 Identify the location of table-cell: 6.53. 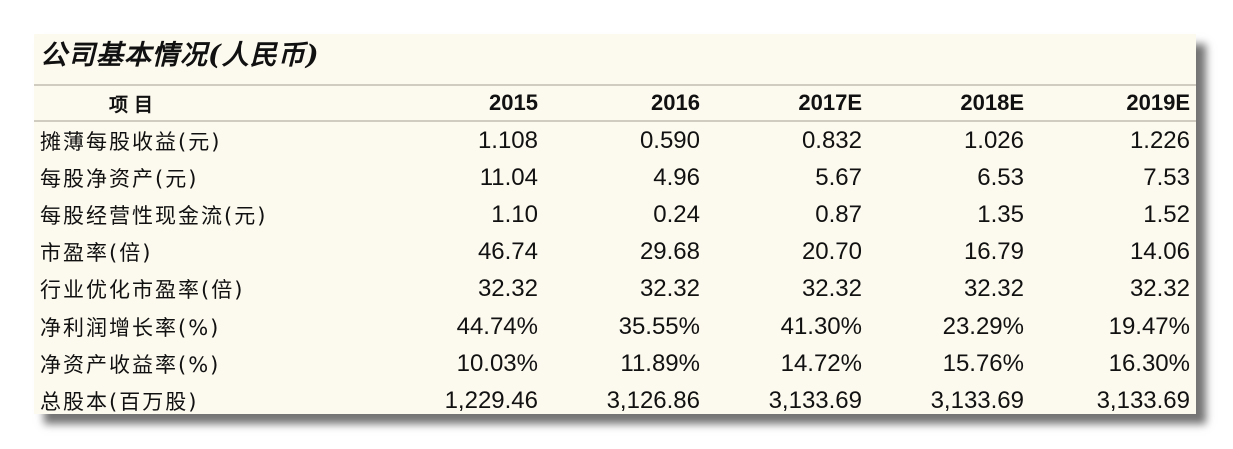
(1000, 177).